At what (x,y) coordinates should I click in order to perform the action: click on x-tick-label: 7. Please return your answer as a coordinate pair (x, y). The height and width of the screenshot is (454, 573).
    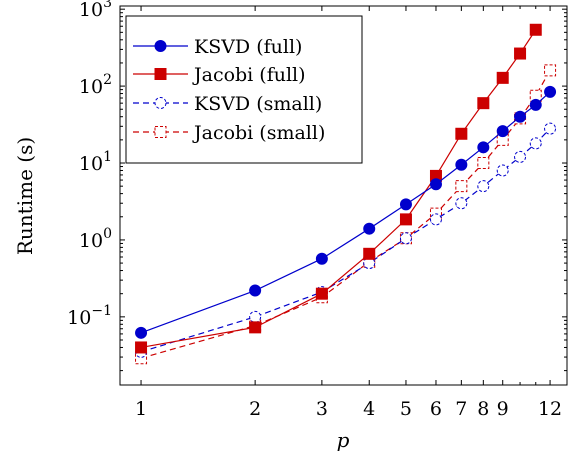
    Looking at the image, I should click on (461, 409).